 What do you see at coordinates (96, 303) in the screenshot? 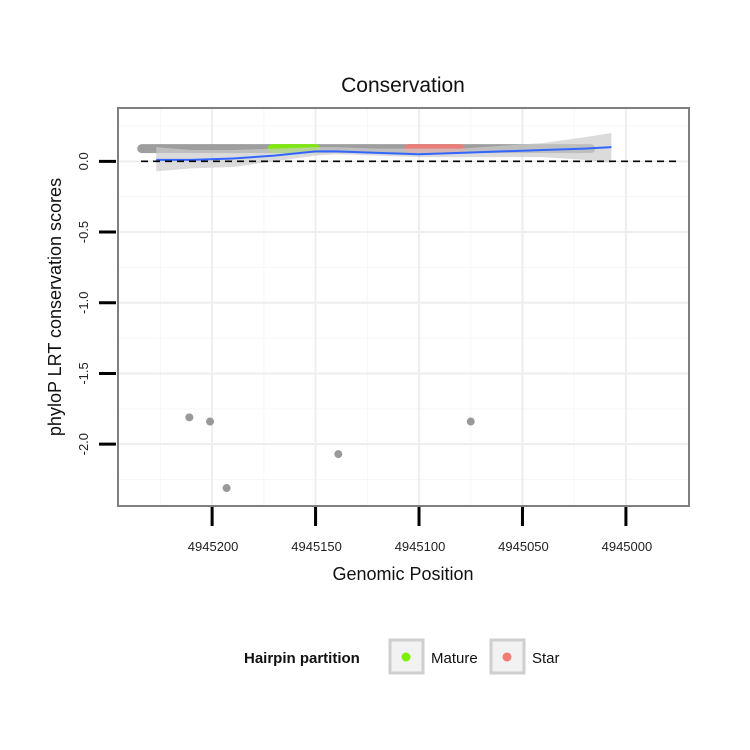
I see `y-axis: 0.0 -0.5 -1.0 -1.5 -2.0` at bounding box center [96, 303].